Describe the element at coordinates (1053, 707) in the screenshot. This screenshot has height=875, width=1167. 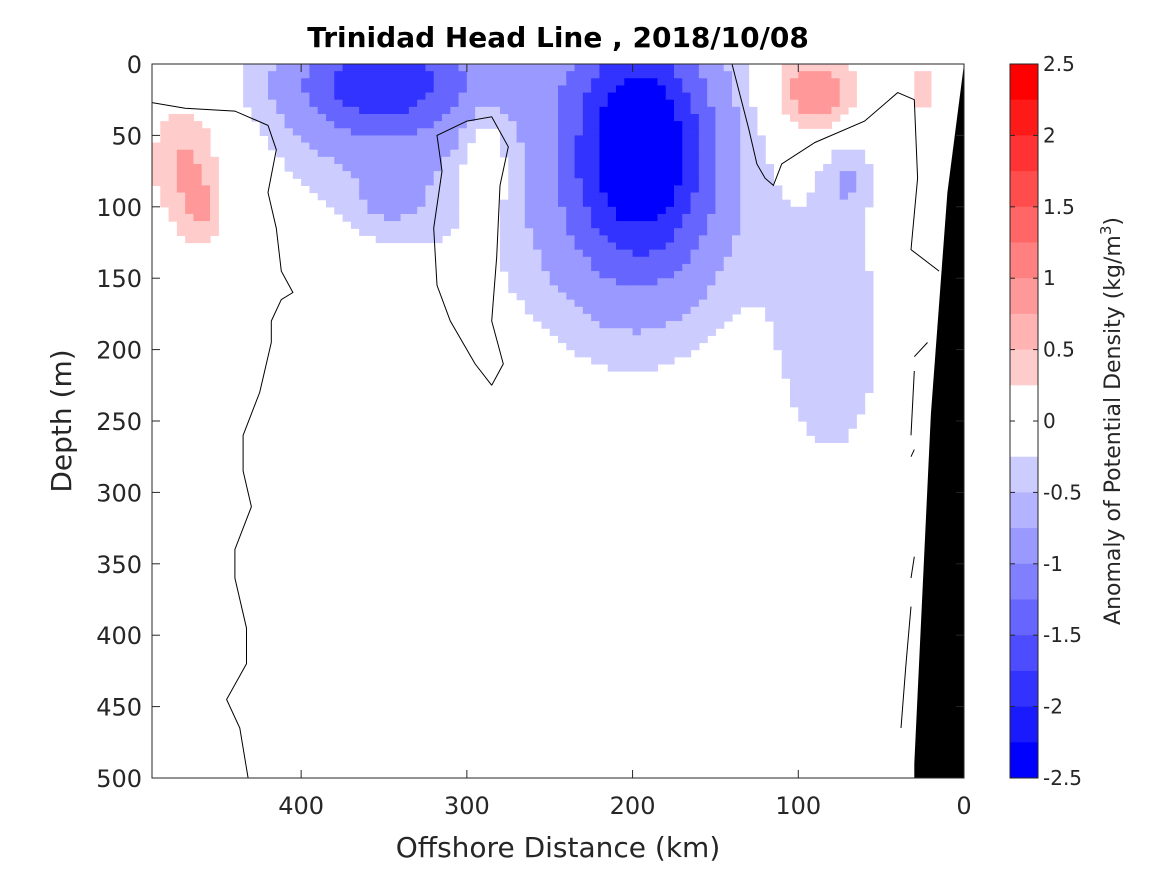
I see `colorbar-tick-label: -2` at that location.